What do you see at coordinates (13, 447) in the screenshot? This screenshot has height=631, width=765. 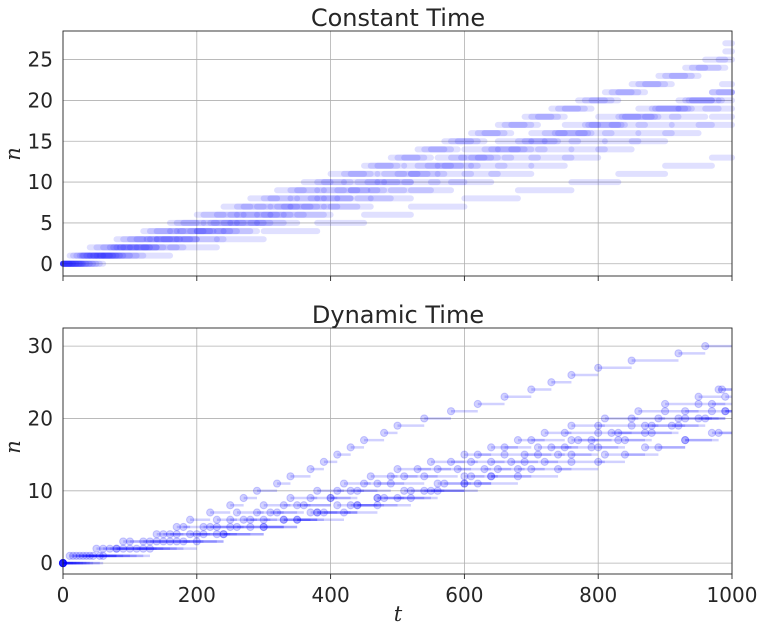 I see `y-axis-label: n` at bounding box center [13, 447].